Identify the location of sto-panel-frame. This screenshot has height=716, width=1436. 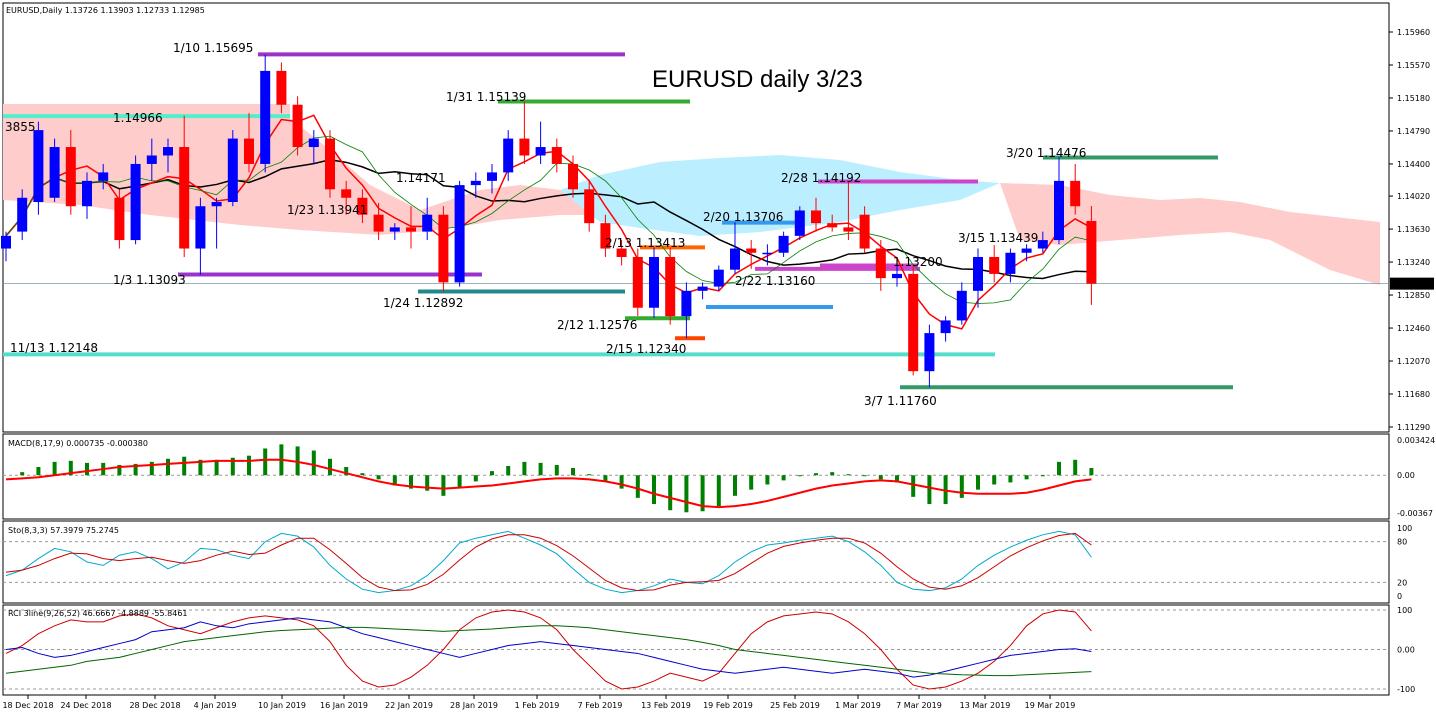
(696, 562).